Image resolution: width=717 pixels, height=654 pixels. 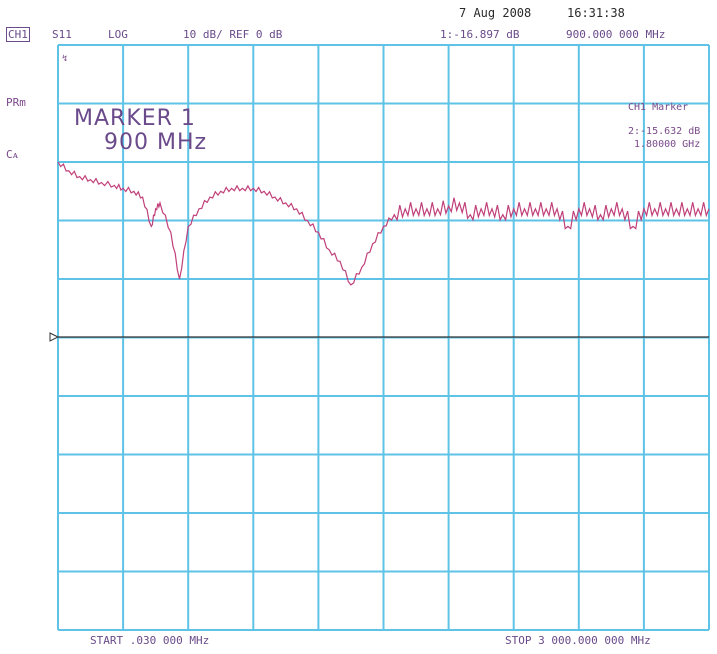 What do you see at coordinates (156, 142) in the screenshot?
I see `marker-annotation-frequency: 900 MHz` at bounding box center [156, 142].